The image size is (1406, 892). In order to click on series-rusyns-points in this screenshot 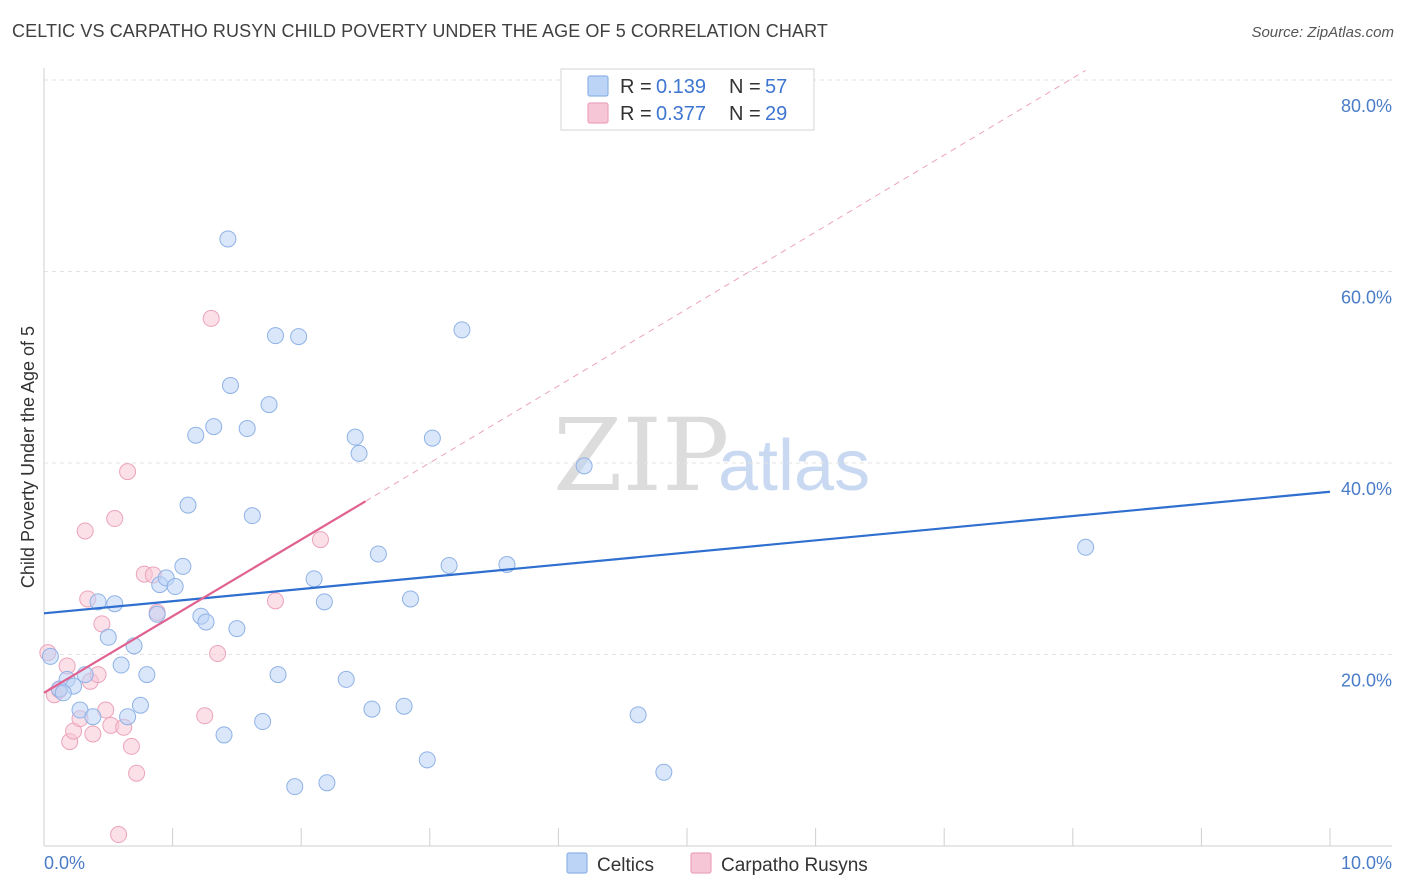, I will do `click(184, 576)`.